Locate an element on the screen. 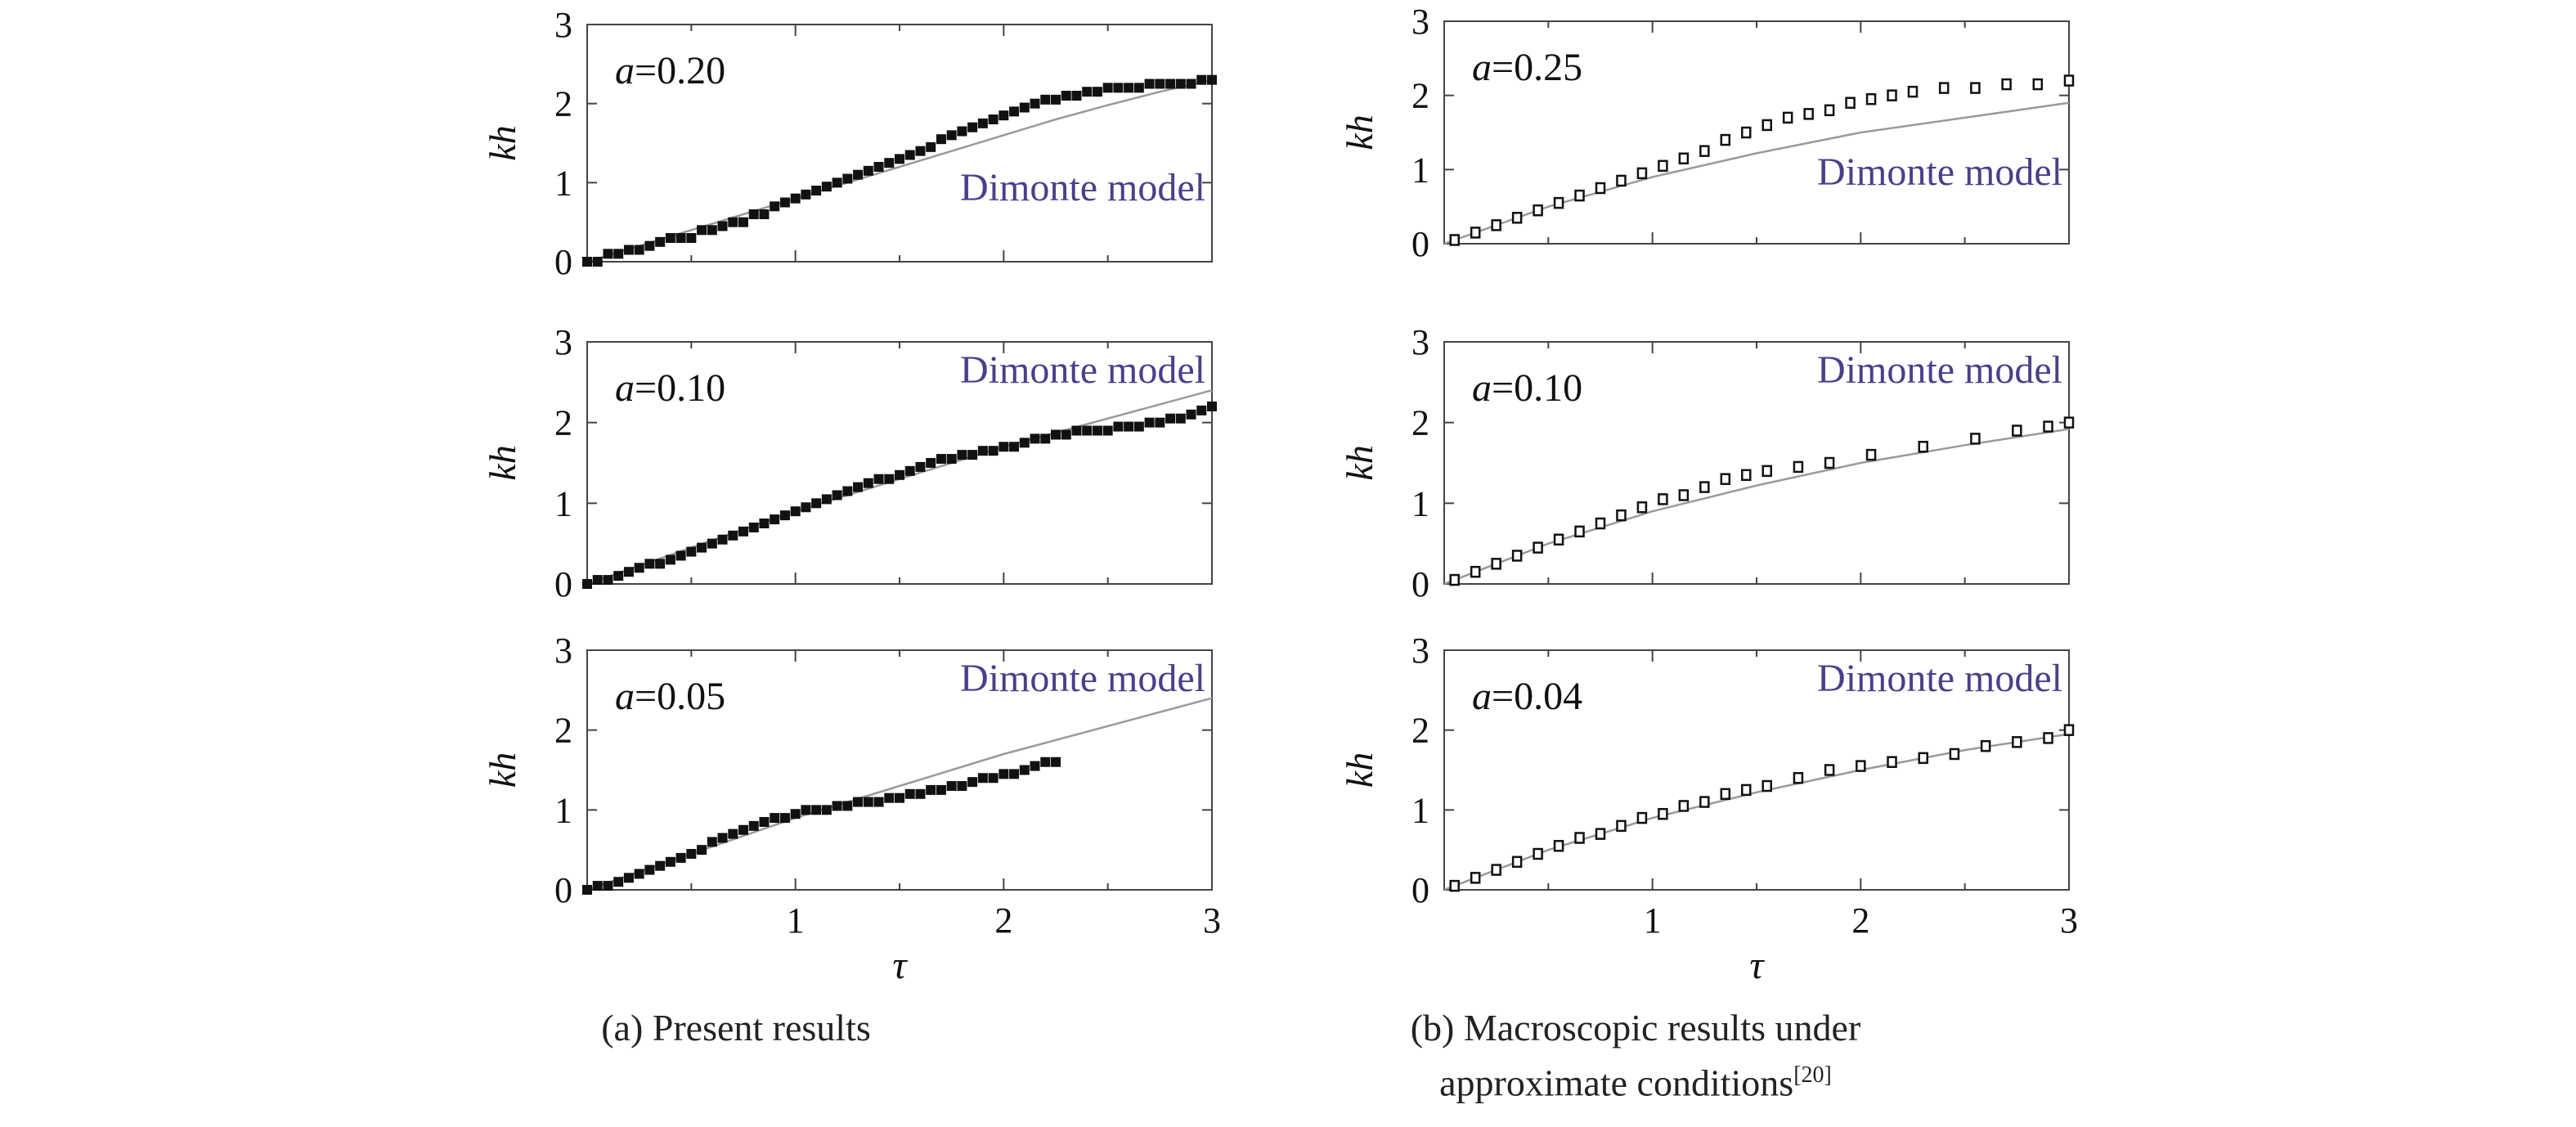 This screenshot has height=1127, width=2576. caption-b-ref: [20] is located at coordinates (1812, 1075).